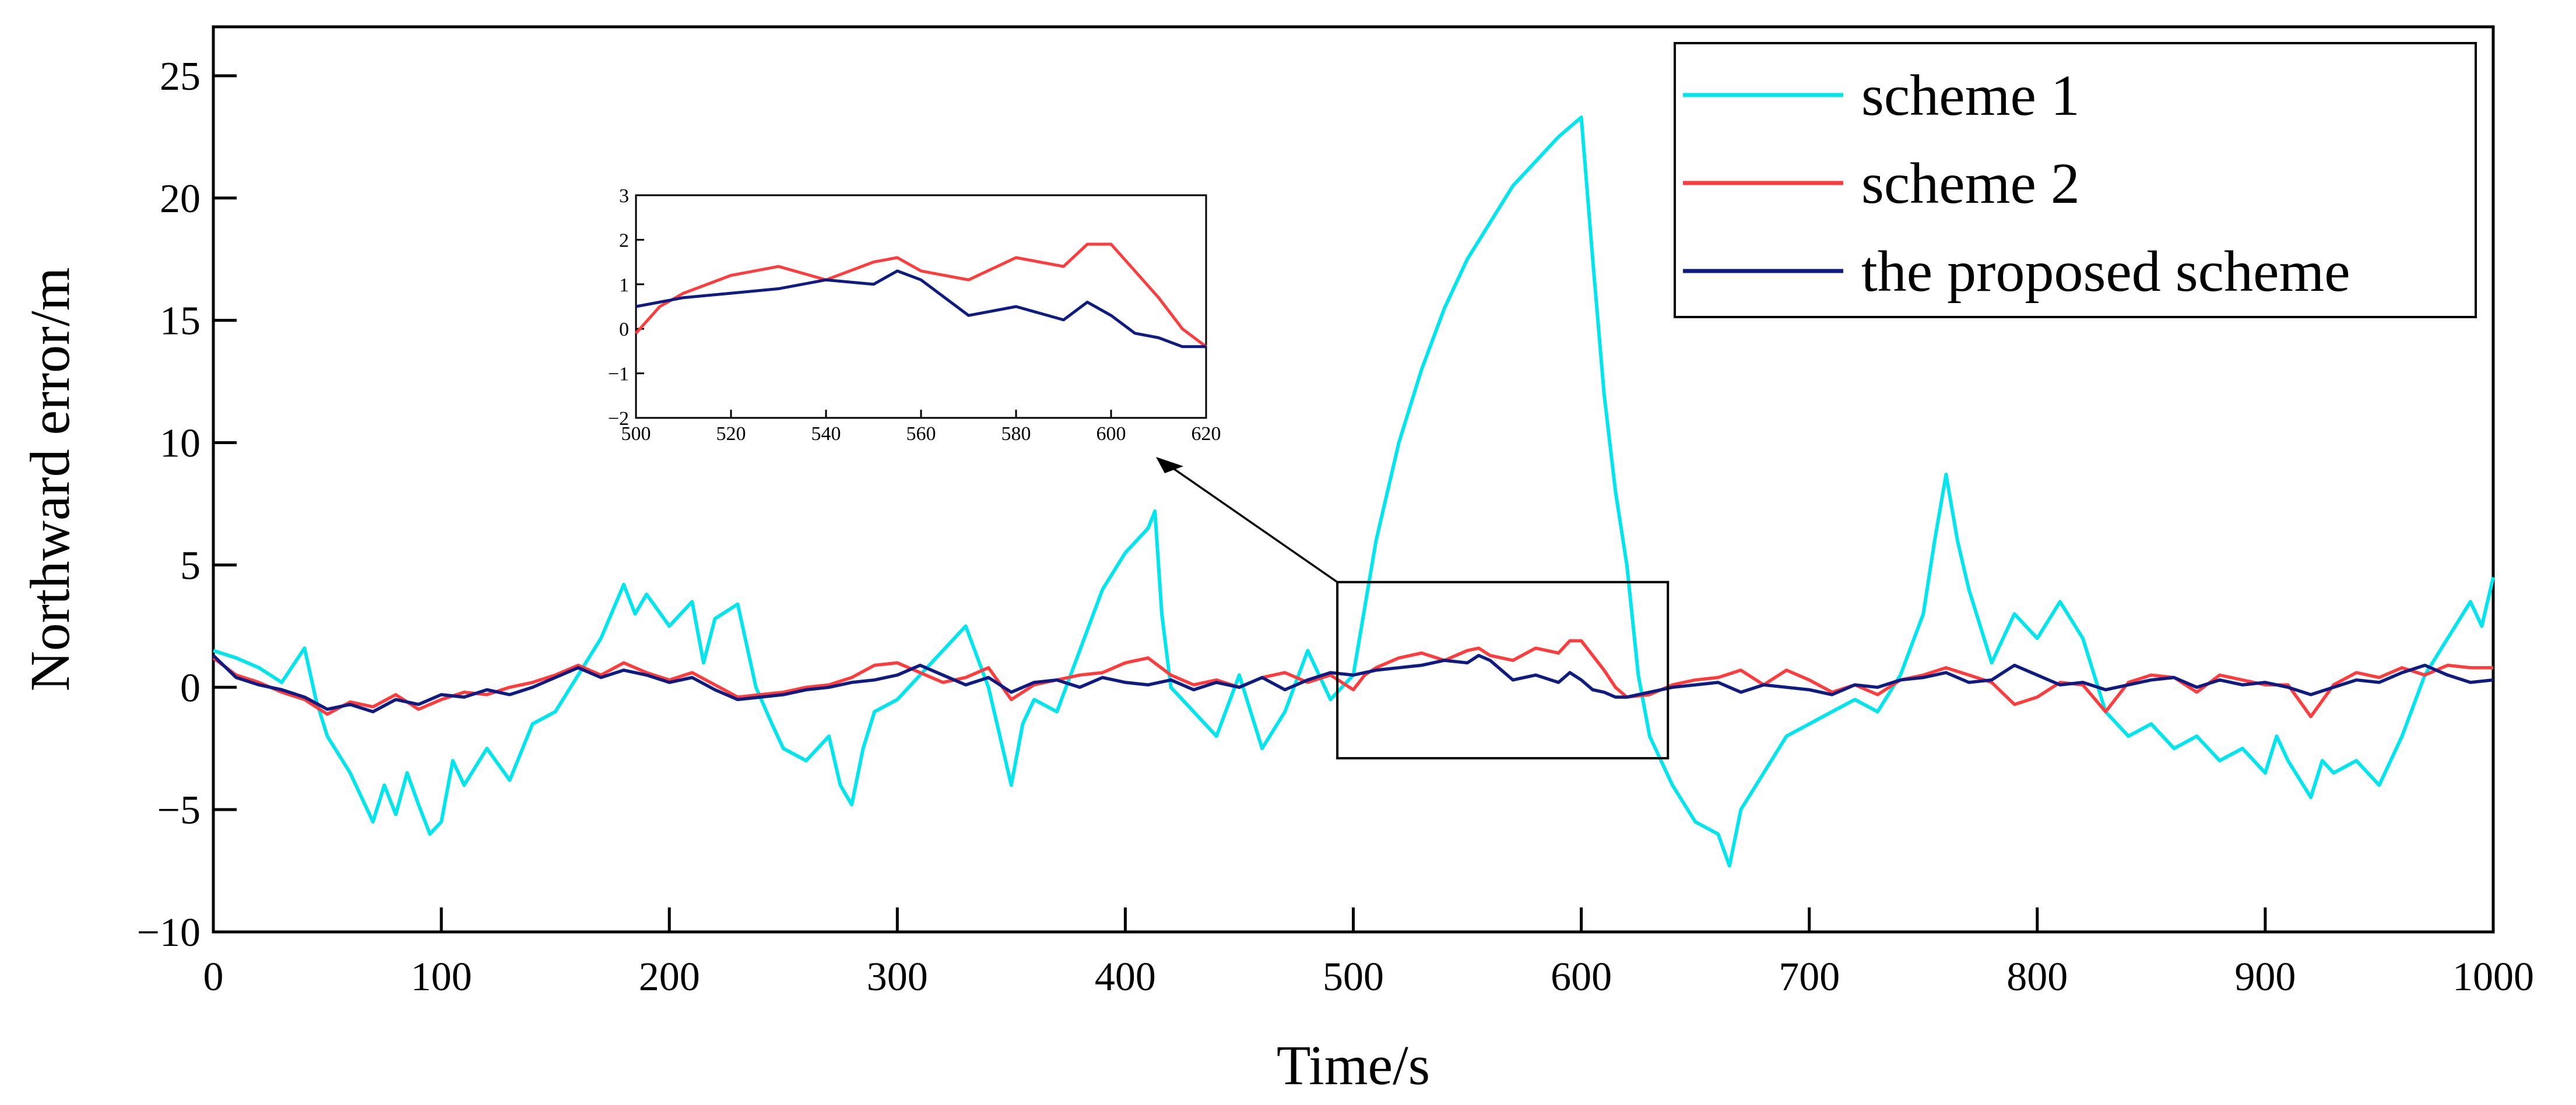  I want to click on inset-y-tick-label: −2, so click(618, 419).